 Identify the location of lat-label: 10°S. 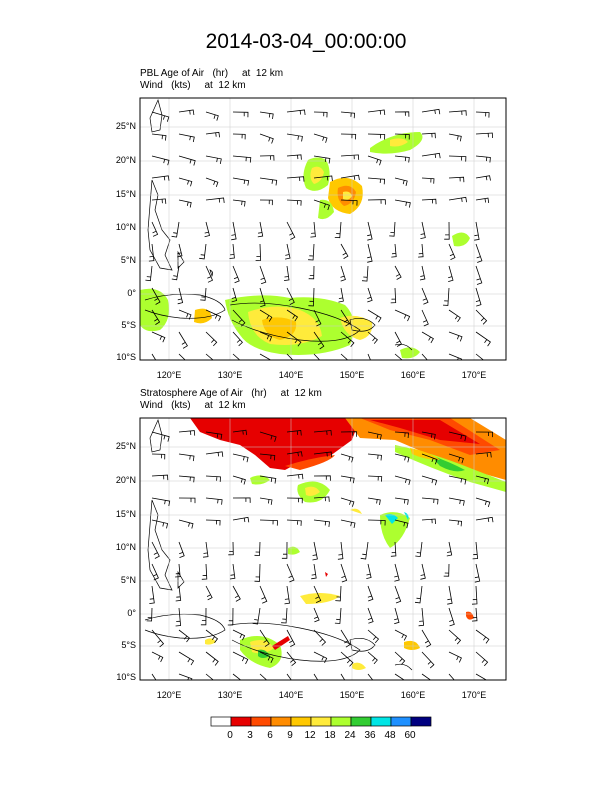
(126, 677).